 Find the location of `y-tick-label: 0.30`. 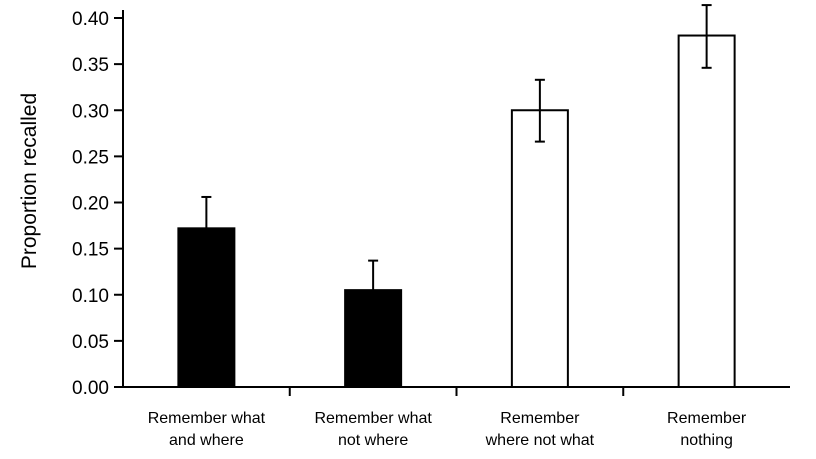

y-tick-label: 0.30 is located at coordinates (90, 111).